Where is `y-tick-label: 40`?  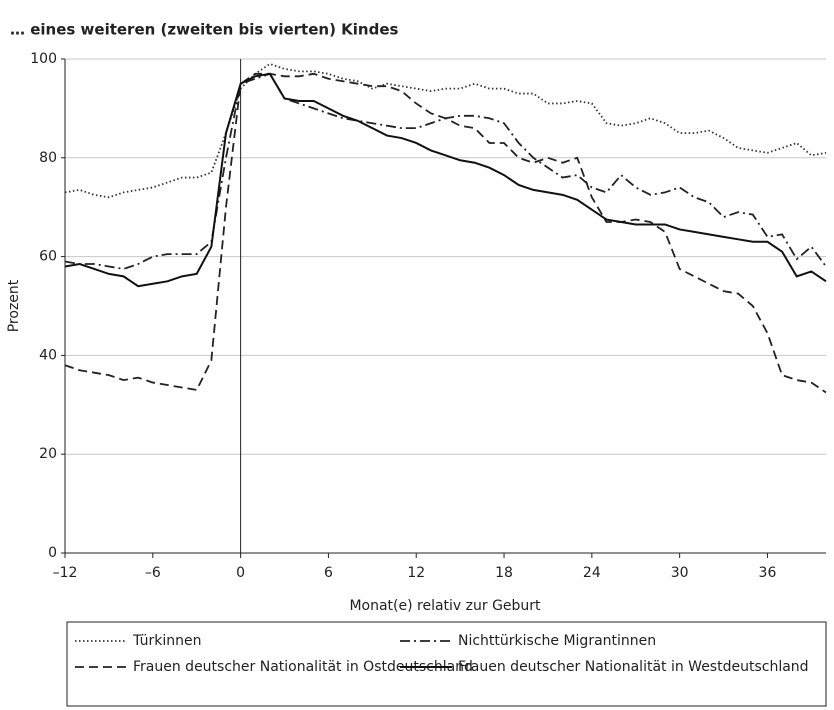
y-tick-label: 40 is located at coordinates (48, 355).